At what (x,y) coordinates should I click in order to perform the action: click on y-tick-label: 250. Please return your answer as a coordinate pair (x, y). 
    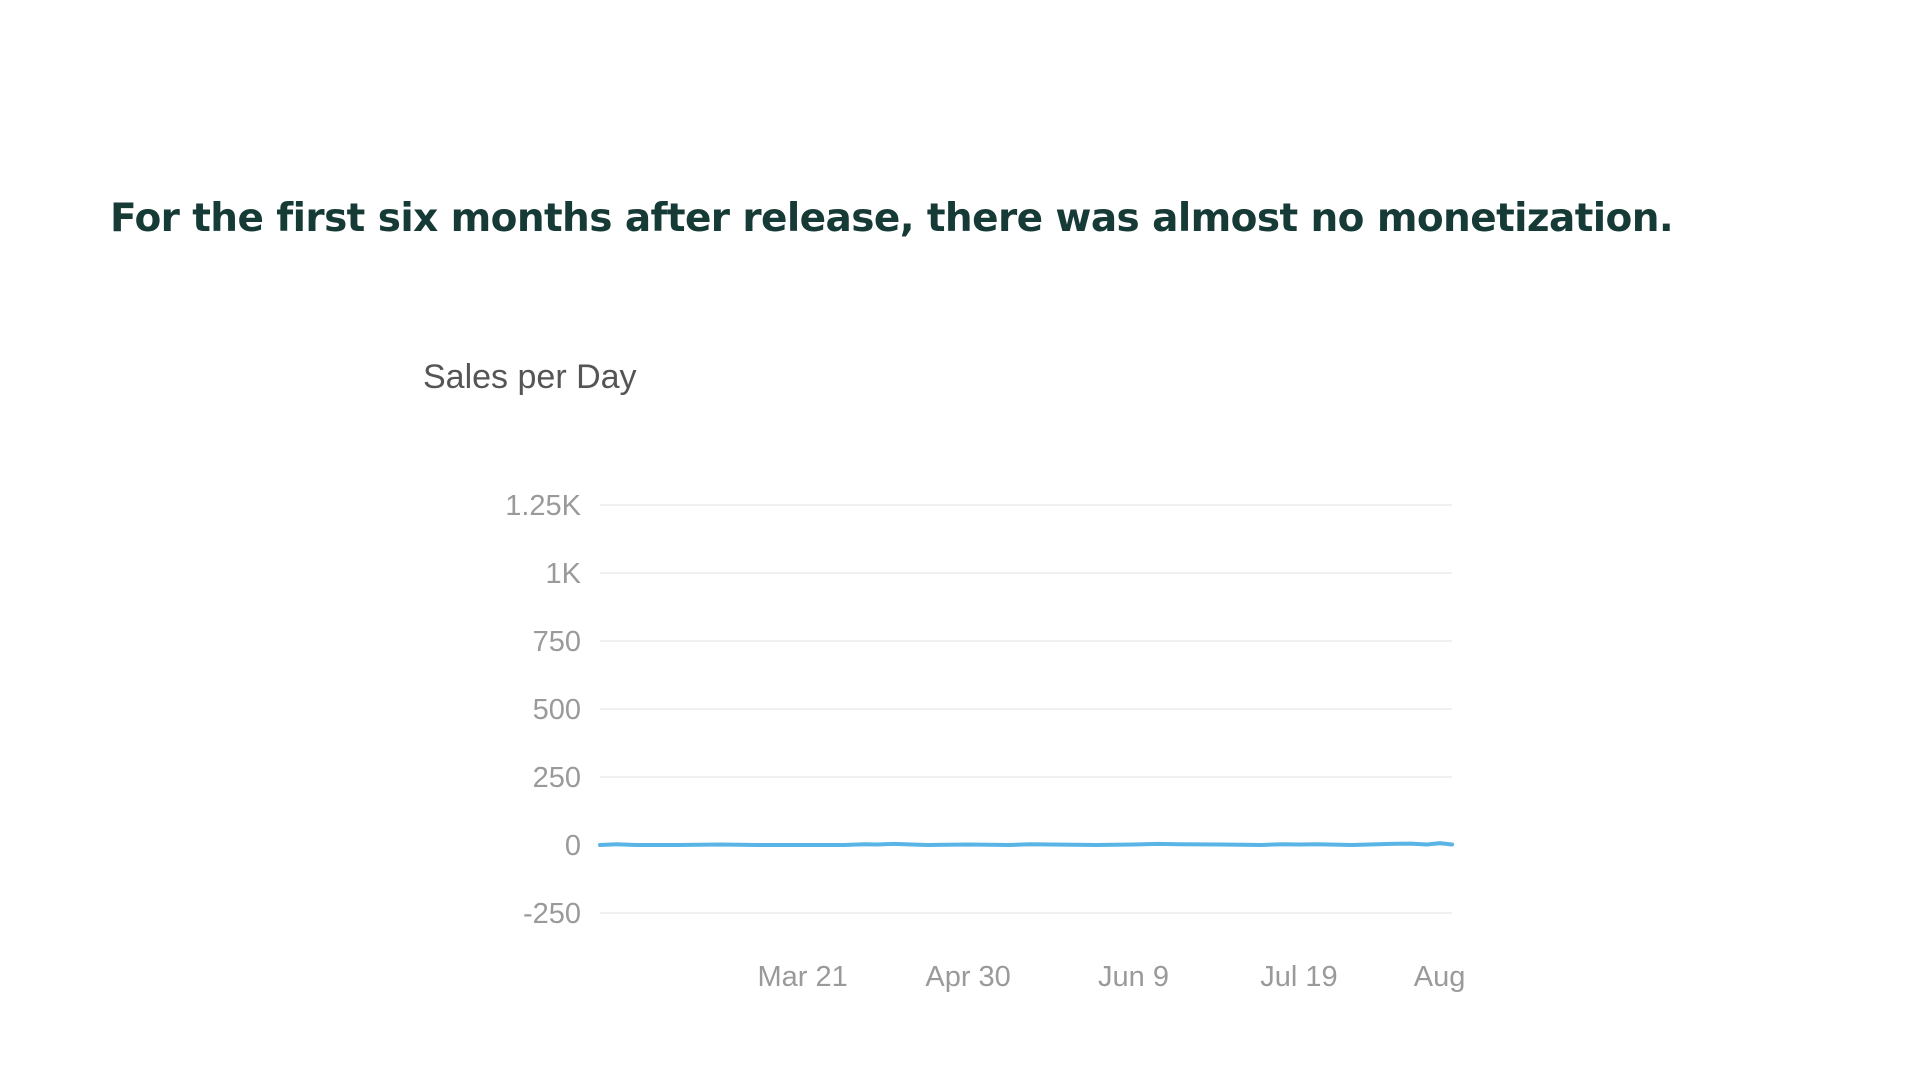
    Looking at the image, I should click on (557, 778).